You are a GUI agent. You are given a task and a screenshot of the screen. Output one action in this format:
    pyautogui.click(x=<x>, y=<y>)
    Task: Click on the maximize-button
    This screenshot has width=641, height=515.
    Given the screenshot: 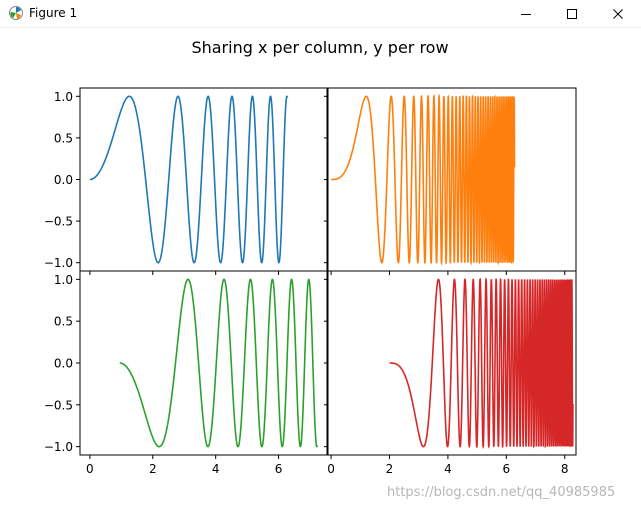 What is the action you would take?
    pyautogui.click(x=572, y=13)
    